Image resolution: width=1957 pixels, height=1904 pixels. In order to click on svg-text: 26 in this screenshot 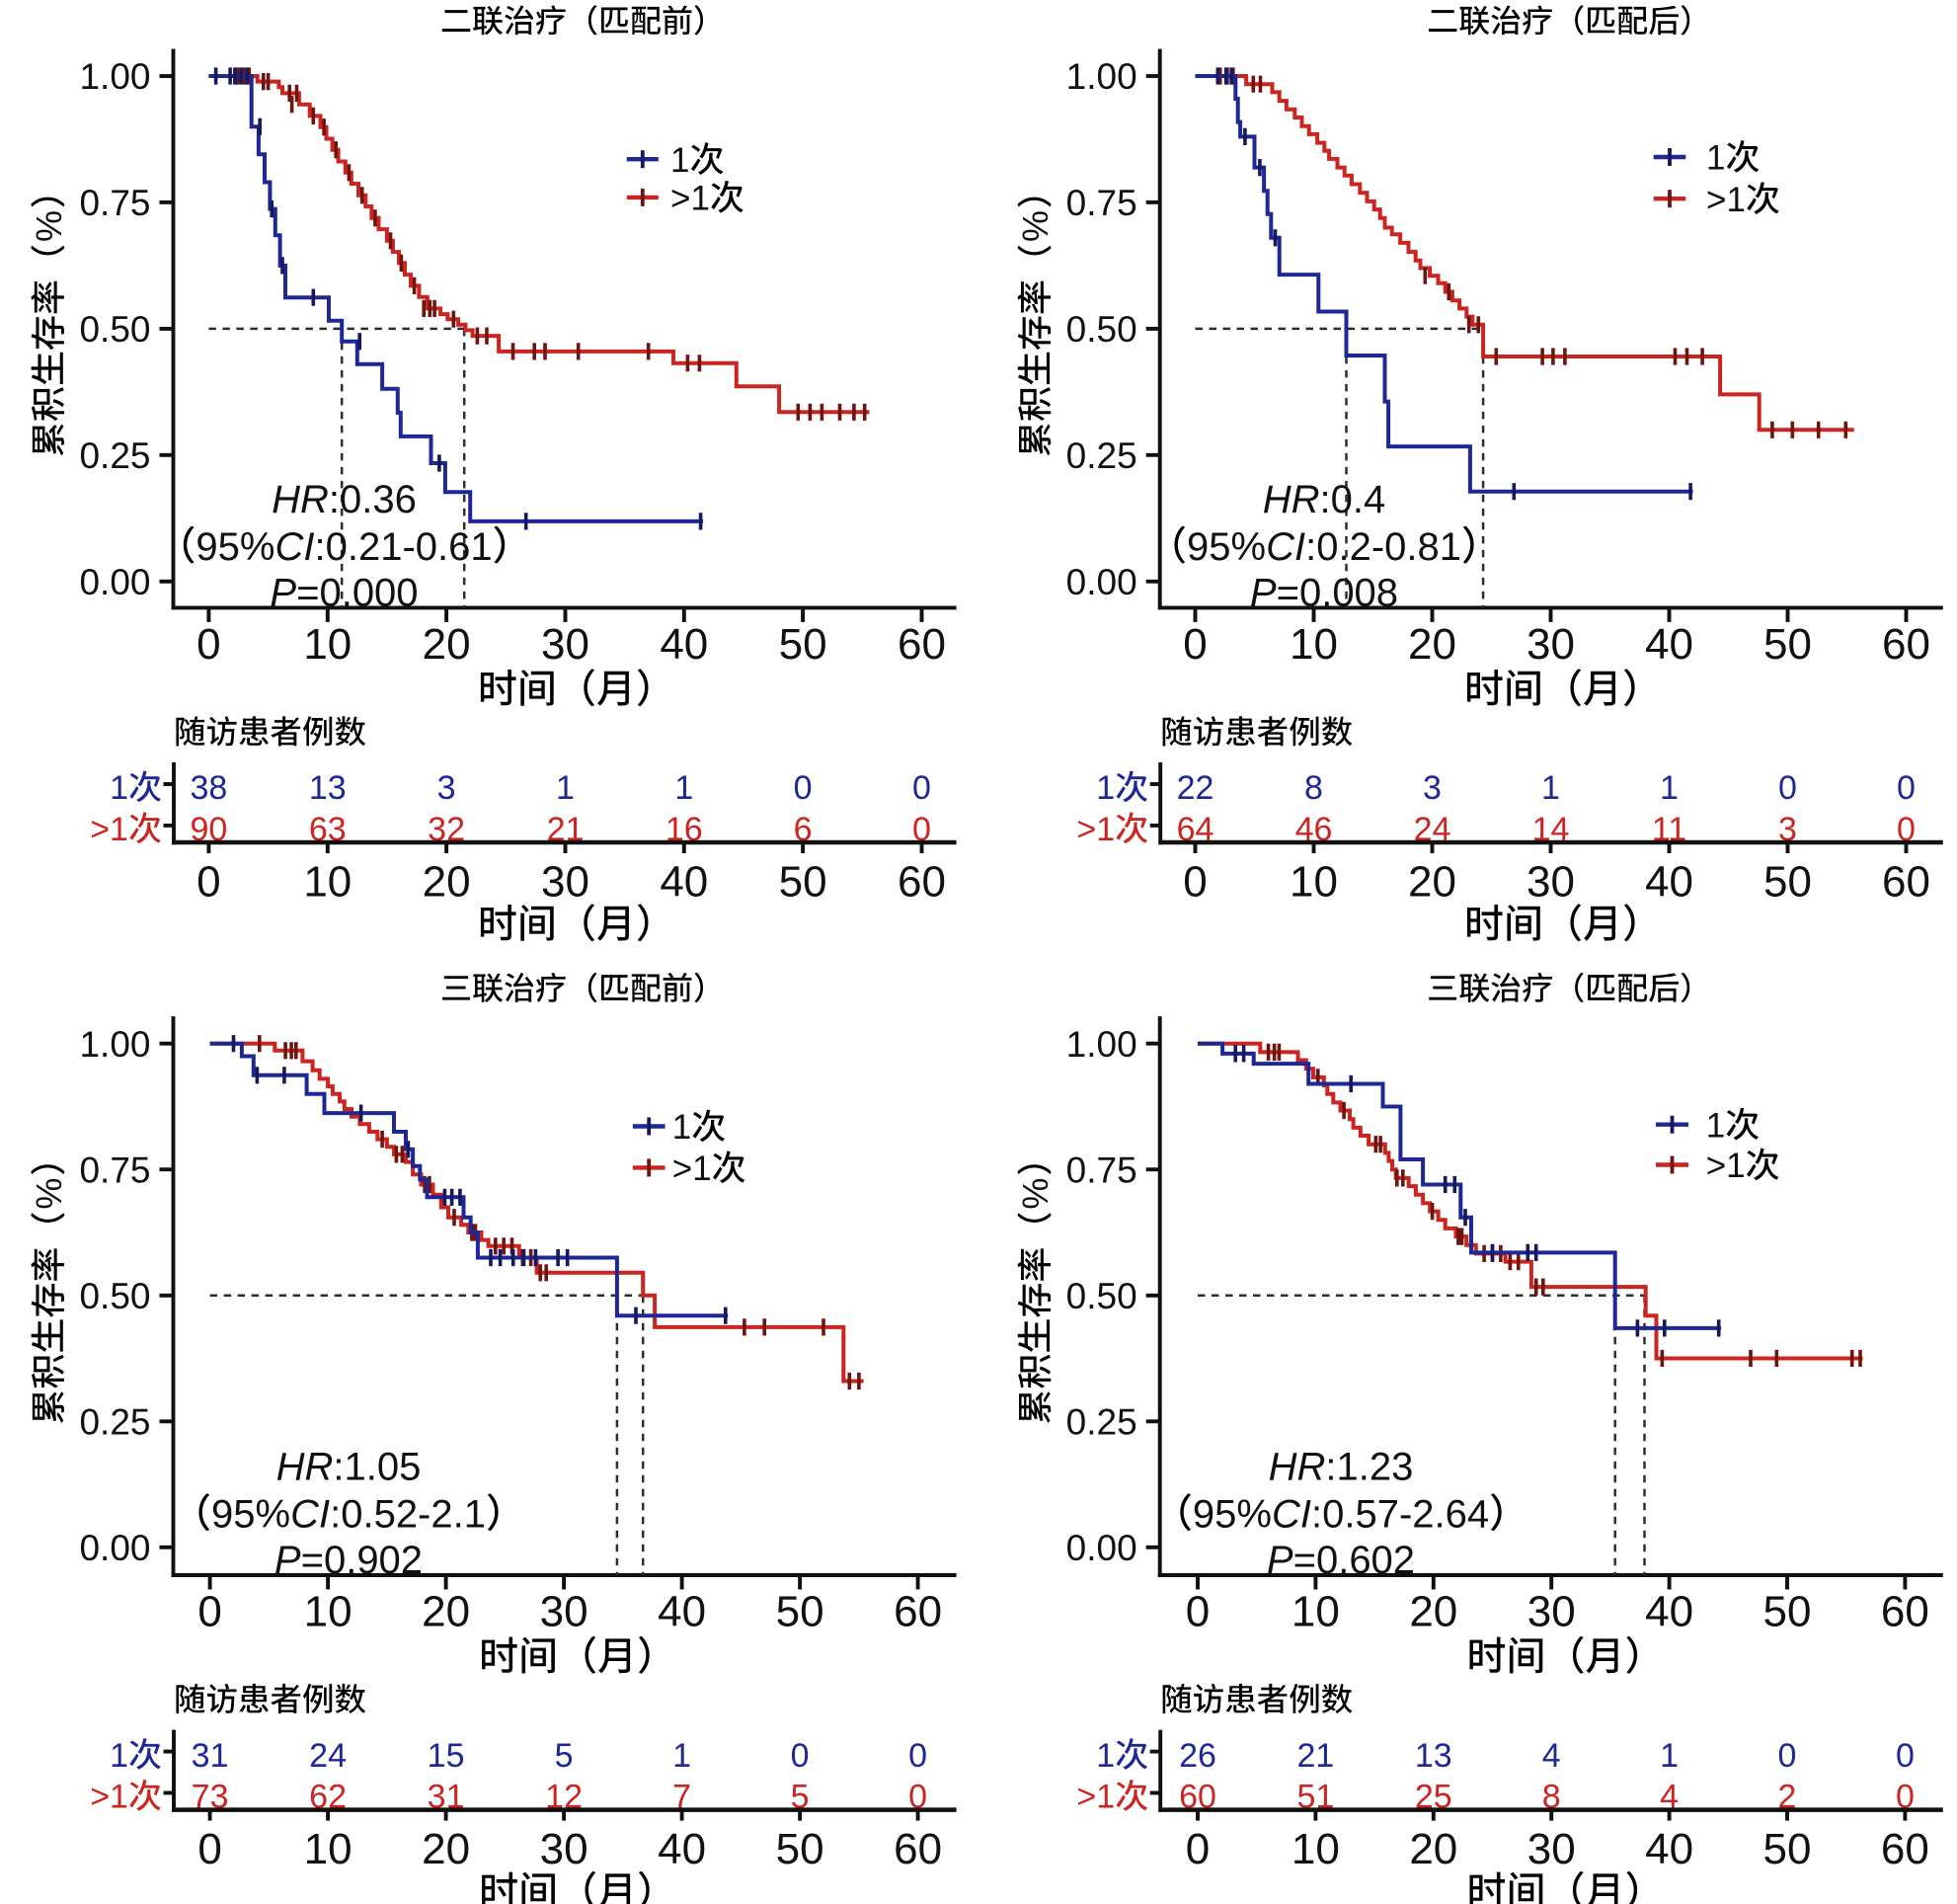, I will do `click(1197, 1756)`.